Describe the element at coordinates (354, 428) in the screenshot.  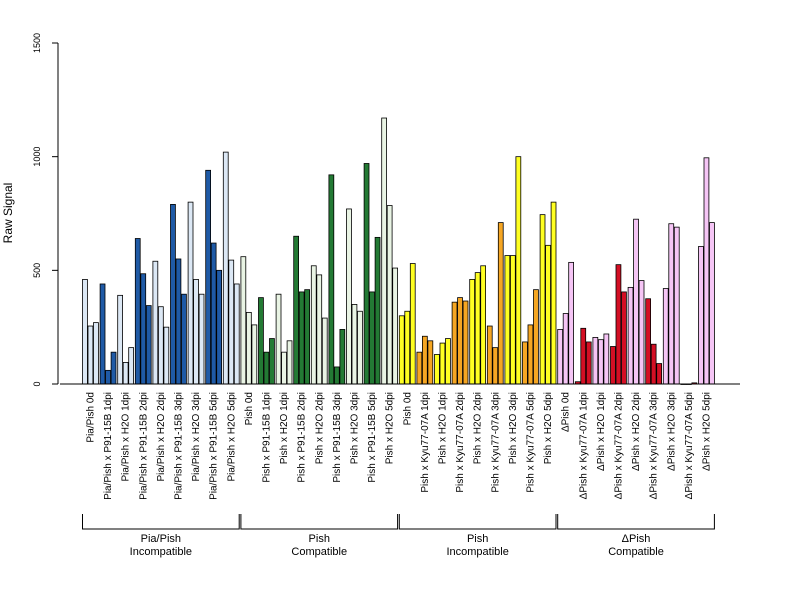
I see `x-tick-label: Pish x H2O 3dpi` at that location.